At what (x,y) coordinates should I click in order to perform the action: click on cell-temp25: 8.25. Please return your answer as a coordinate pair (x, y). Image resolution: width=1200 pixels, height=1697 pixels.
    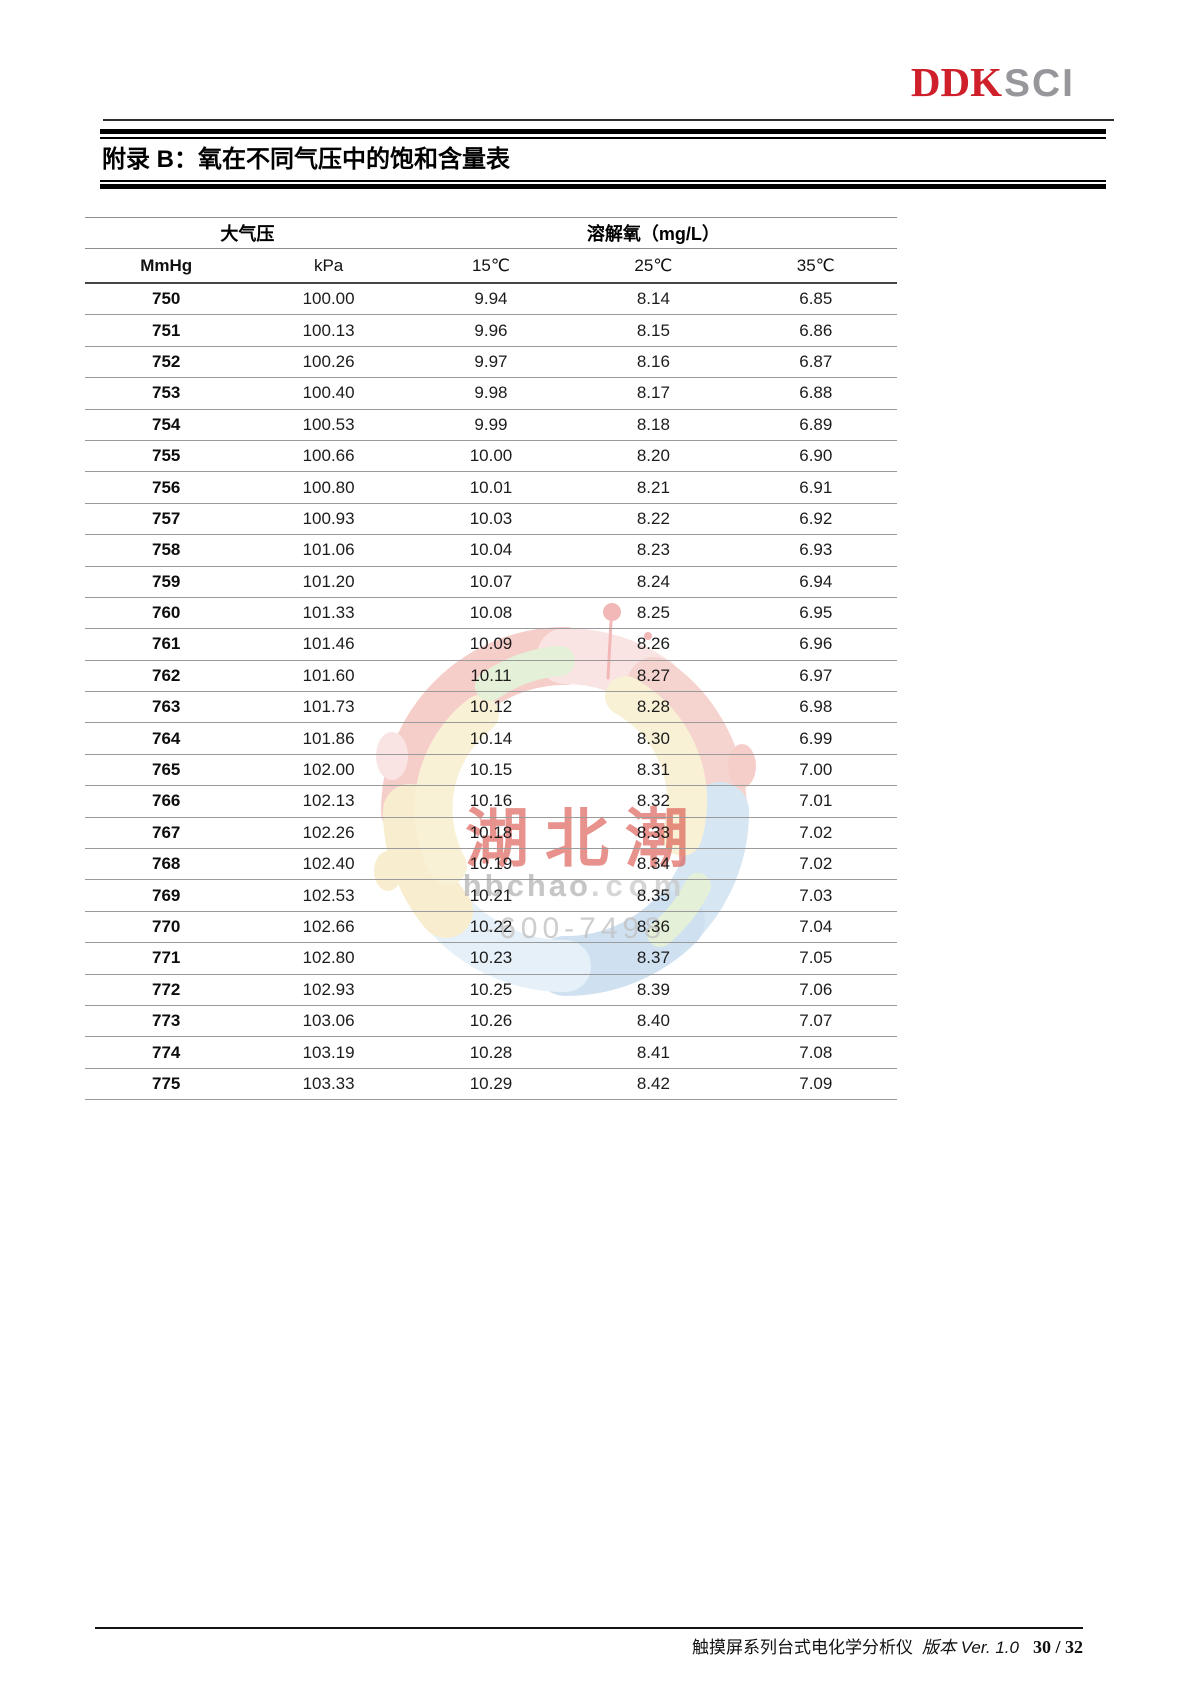
    Looking at the image, I should click on (653, 613).